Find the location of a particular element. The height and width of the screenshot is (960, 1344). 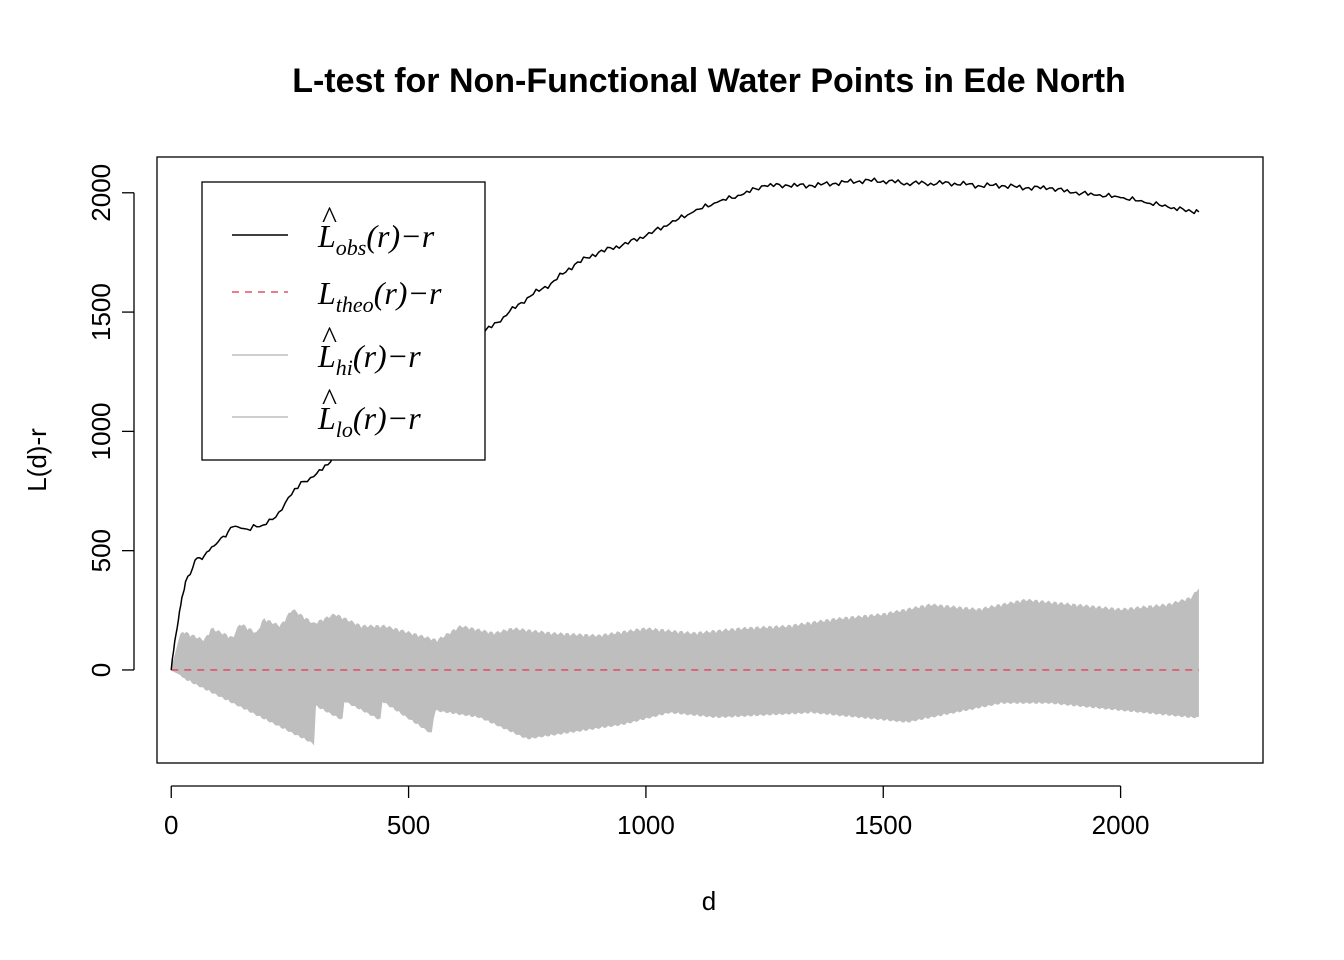

legend-hat-obs: ^ is located at coordinates (329, 217).